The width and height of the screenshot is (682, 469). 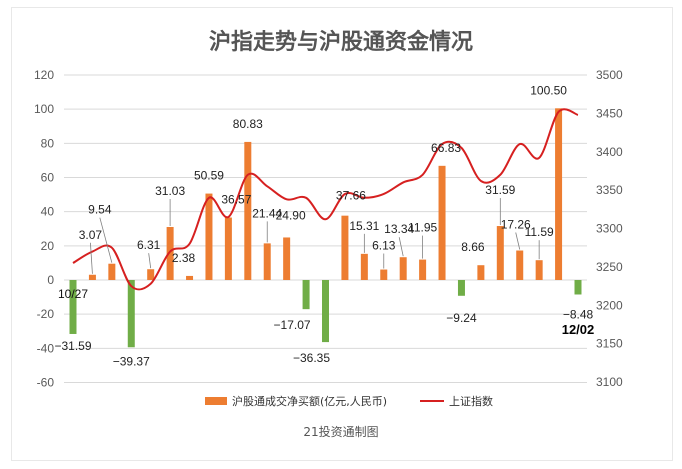 What do you see at coordinates (209, 176) in the screenshot?
I see `bar-label: 50.59` at bounding box center [209, 176].